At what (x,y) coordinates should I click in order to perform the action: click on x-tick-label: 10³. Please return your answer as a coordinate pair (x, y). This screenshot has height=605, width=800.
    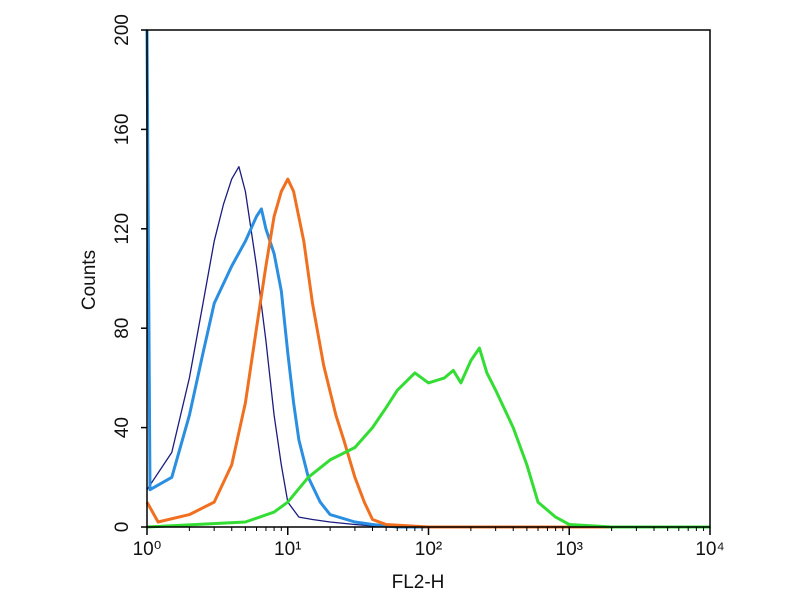
    Looking at the image, I should click on (569, 549).